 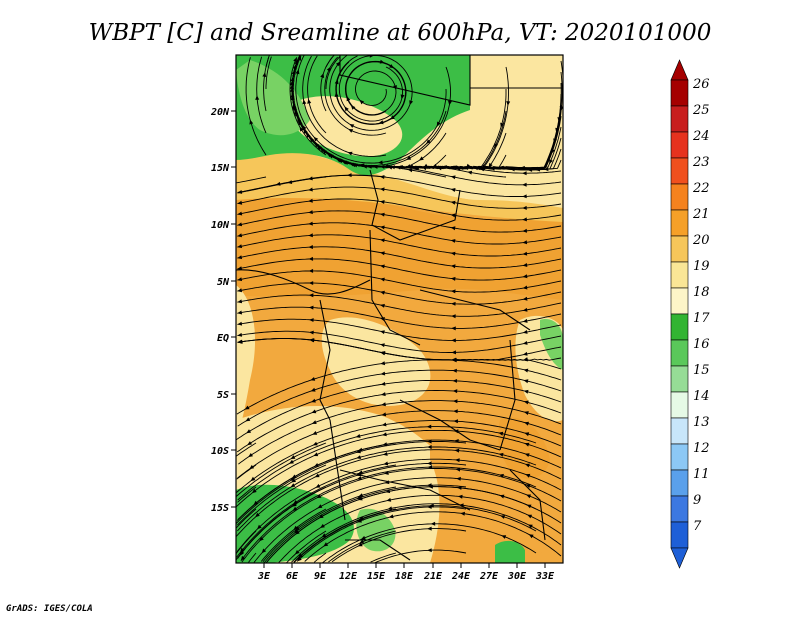 What do you see at coordinates (220, 451) in the screenshot?
I see `lat-label: 10S` at bounding box center [220, 451].